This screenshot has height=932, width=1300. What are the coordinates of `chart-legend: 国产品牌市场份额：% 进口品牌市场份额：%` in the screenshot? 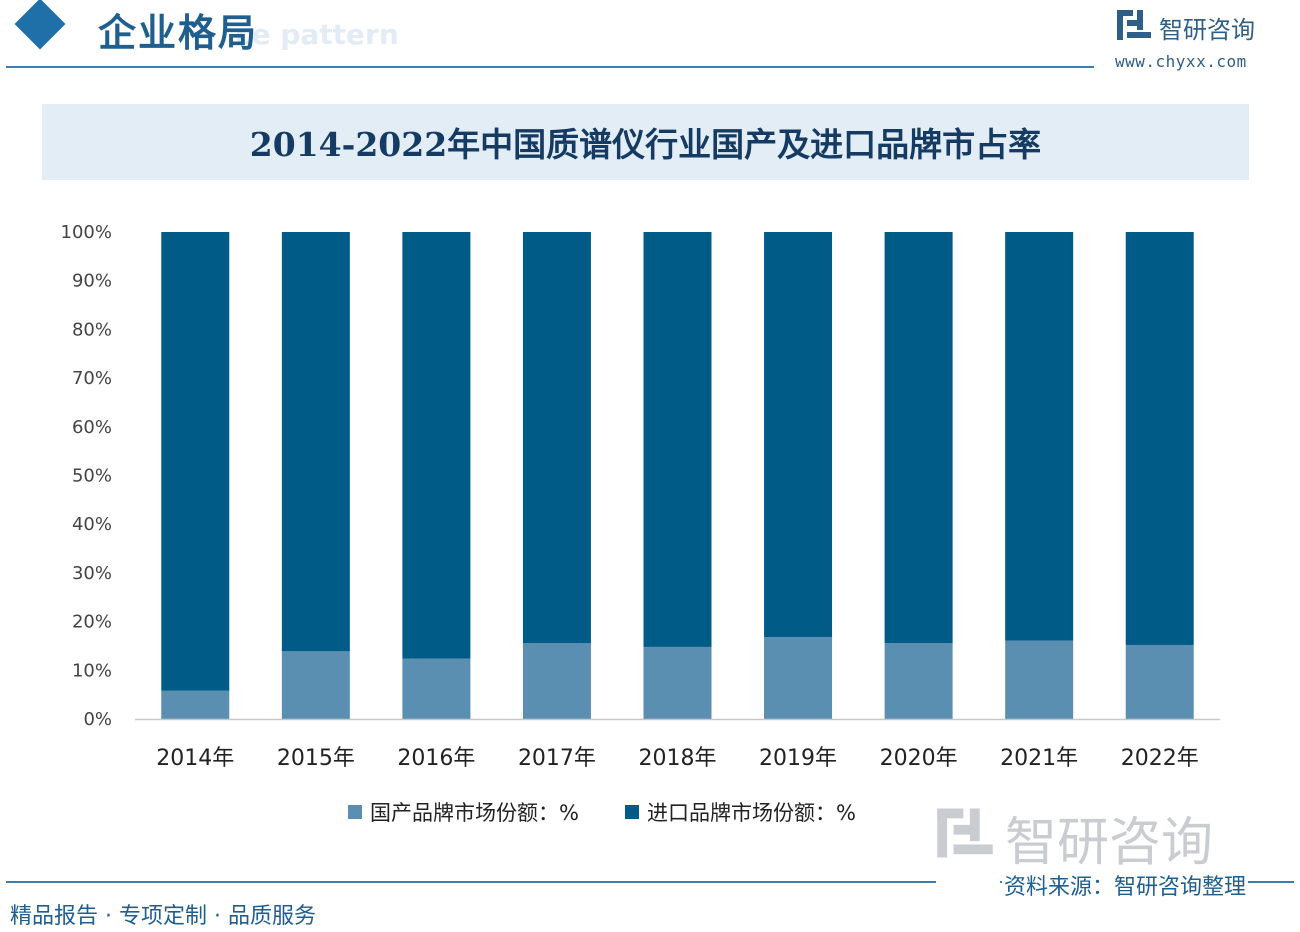 It's located at (625, 812).